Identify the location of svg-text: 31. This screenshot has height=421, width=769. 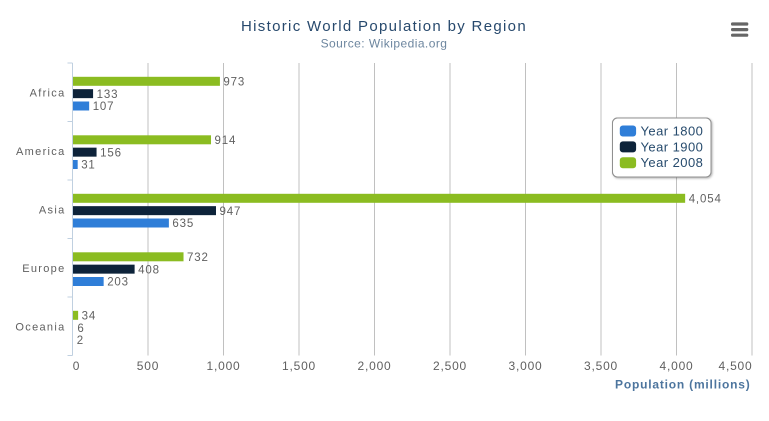
(88, 166).